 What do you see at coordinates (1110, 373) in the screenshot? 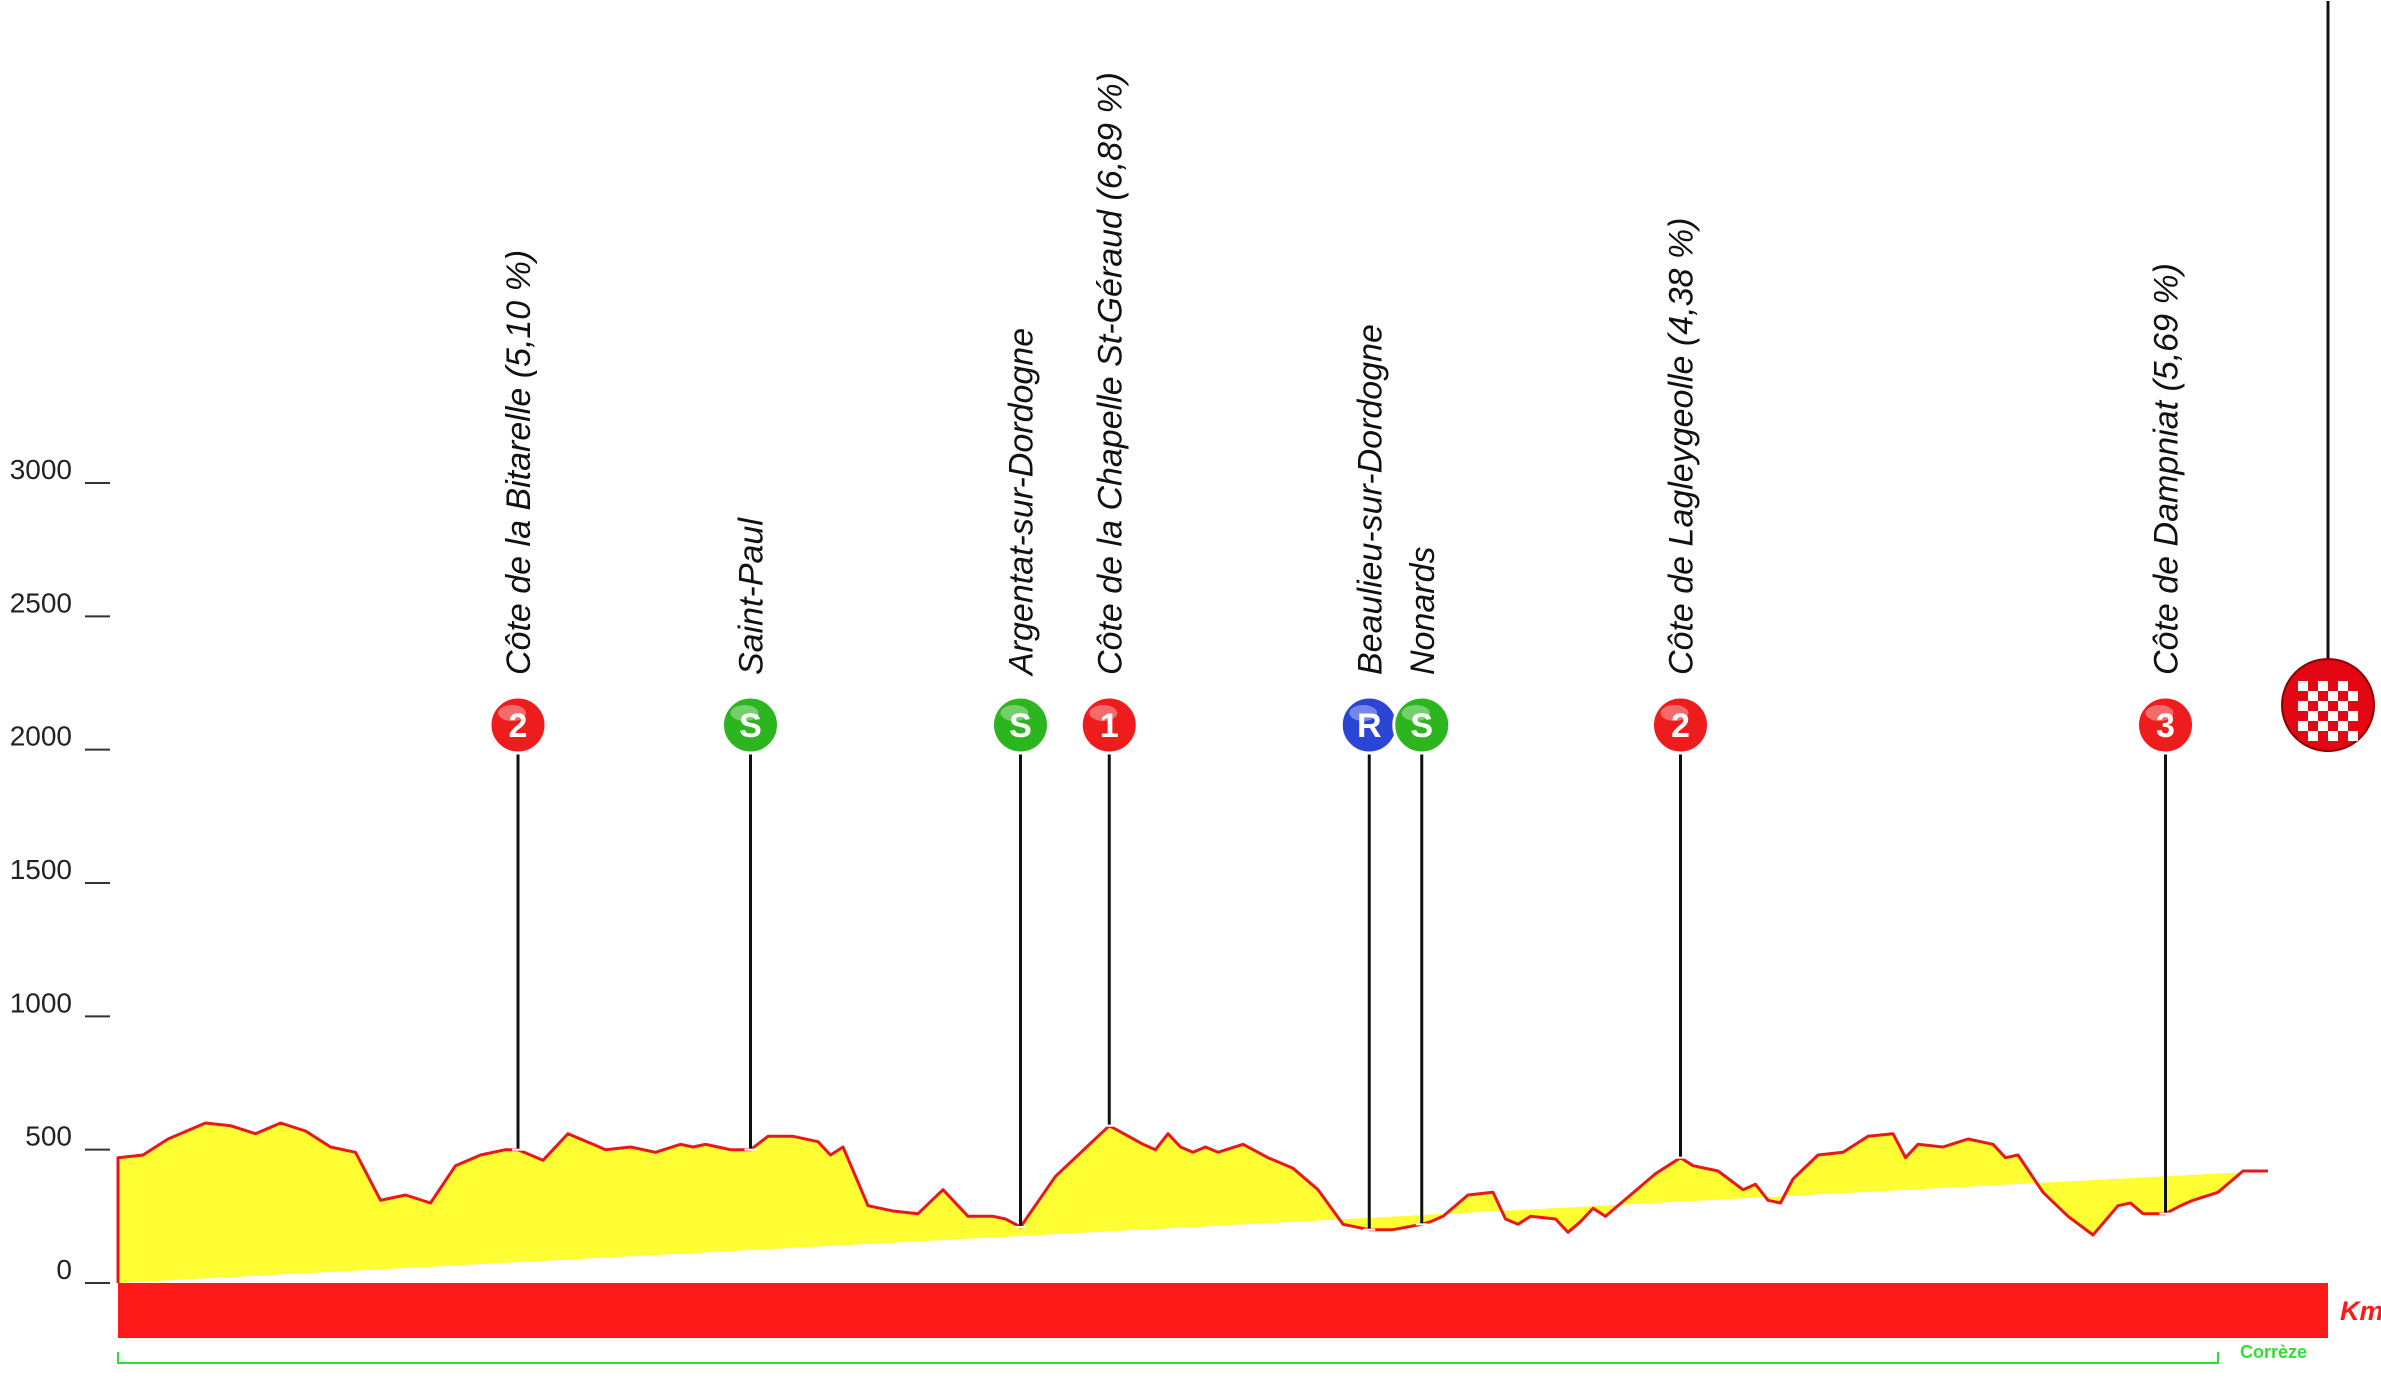
I see `waypoint-label: Côte de la Chapelle St-Géraud (6,89 %)` at bounding box center [1110, 373].